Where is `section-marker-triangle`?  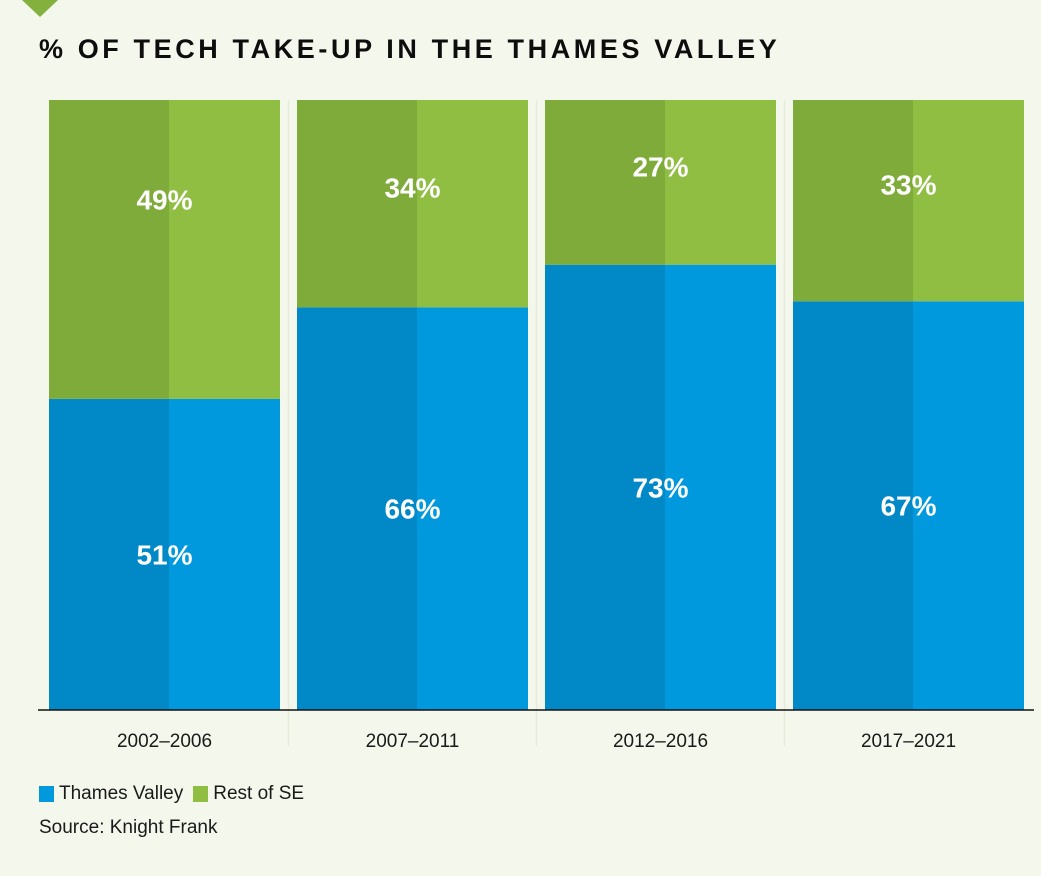 section-marker-triangle is located at coordinates (40, 8).